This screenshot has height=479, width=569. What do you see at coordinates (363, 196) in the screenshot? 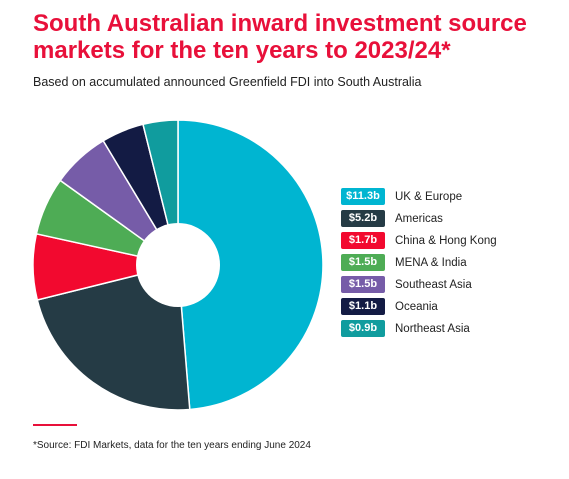
I see `legend-value-badge: $11.3b` at bounding box center [363, 196].